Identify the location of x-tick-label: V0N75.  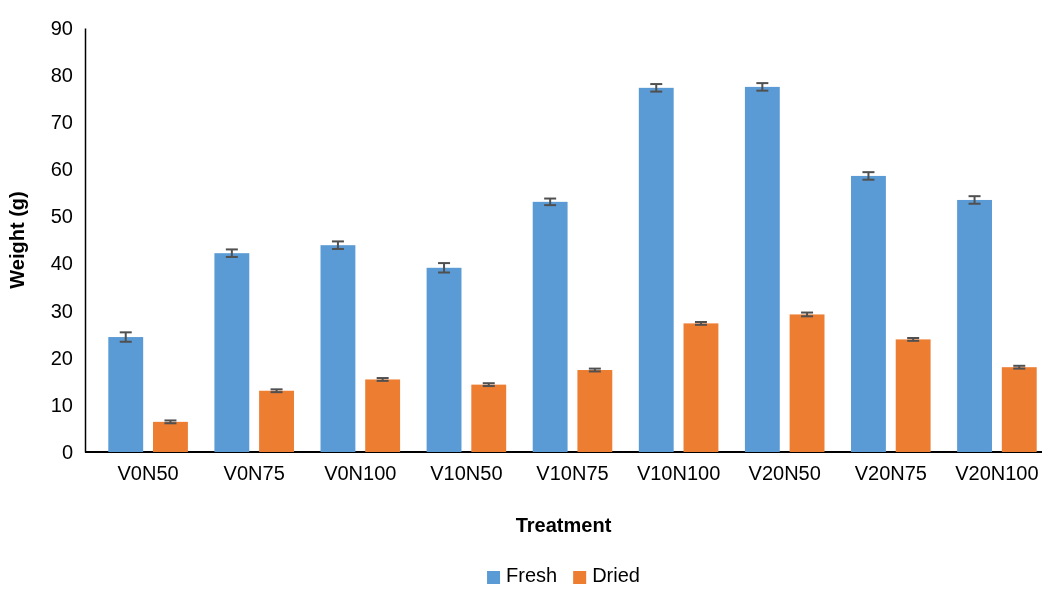
(254, 473).